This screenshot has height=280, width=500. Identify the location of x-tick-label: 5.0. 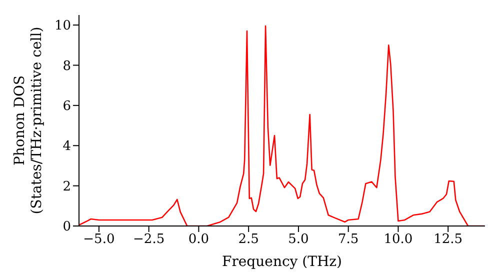
(298, 240).